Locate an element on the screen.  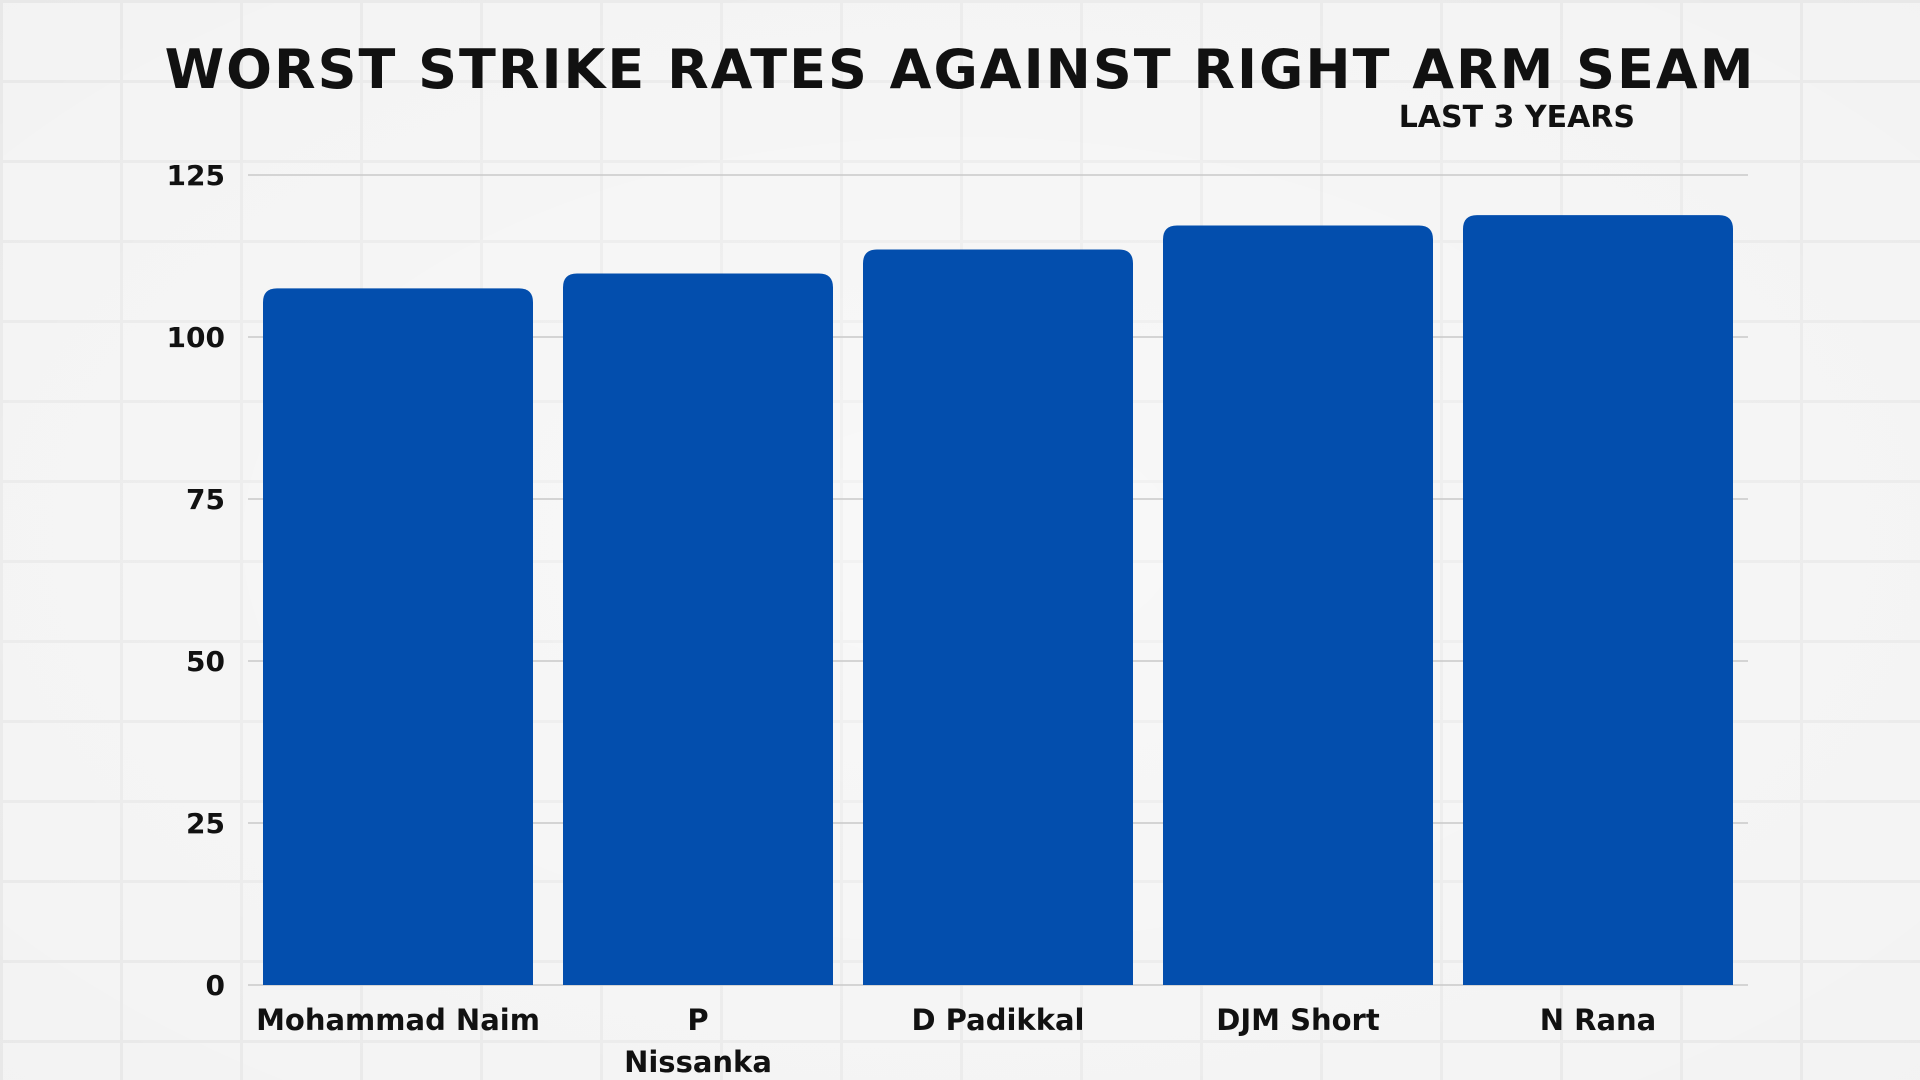
x-tick-label: Nissanka is located at coordinates (698, 1062).